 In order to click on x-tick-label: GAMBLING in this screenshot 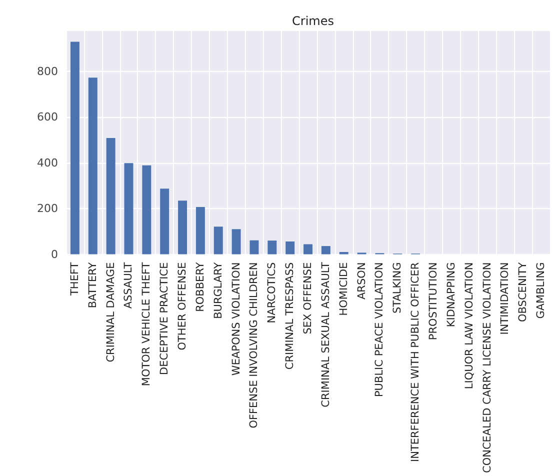, I will do `click(541, 290)`.